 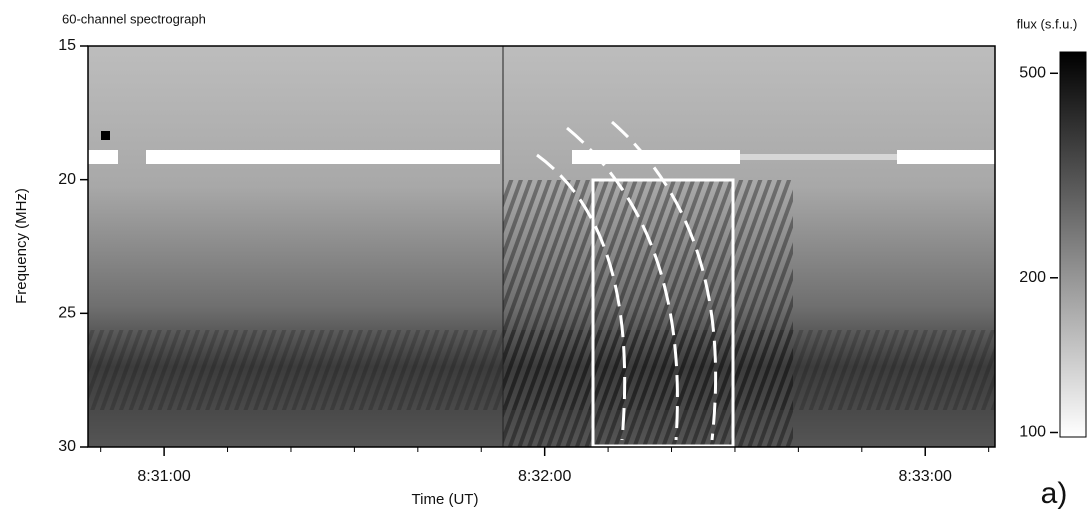 I want to click on y-axis-label: Frequency (MHz), so click(x=21, y=246).